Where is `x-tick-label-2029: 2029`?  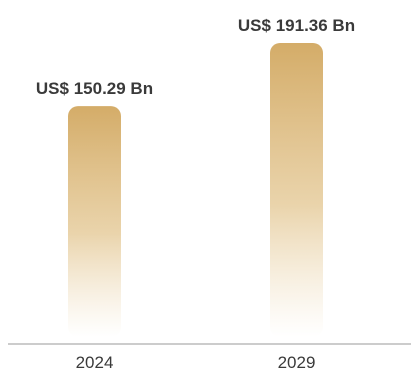 x-tick-label-2029: 2029 is located at coordinates (297, 362).